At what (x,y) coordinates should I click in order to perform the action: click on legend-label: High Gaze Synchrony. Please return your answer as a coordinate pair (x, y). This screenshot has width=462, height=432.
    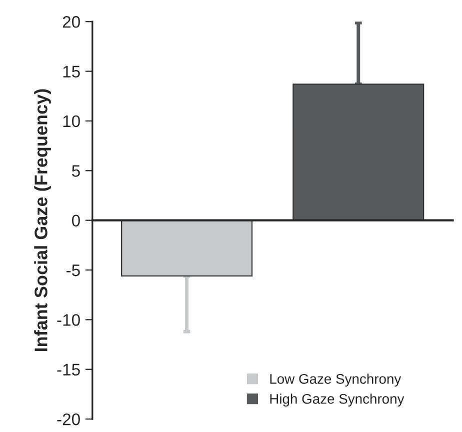
    Looking at the image, I should click on (337, 400).